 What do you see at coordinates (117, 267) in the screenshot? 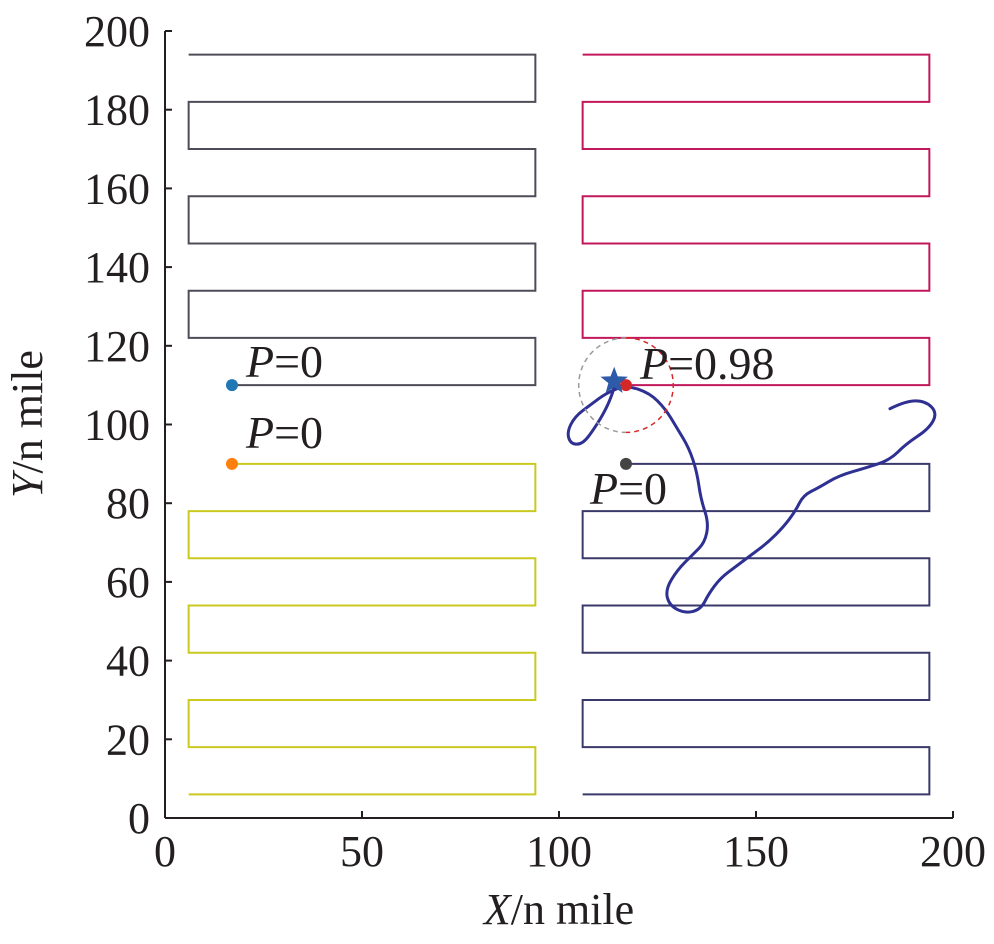
I see `y-tick-label: 140` at bounding box center [117, 267].